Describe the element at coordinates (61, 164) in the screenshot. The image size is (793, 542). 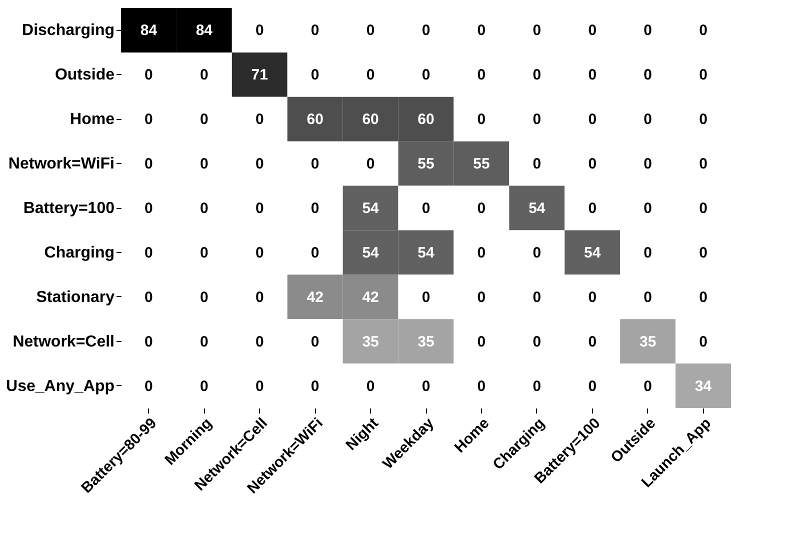
I see `y-tick-label: Network=WiFi` at that location.